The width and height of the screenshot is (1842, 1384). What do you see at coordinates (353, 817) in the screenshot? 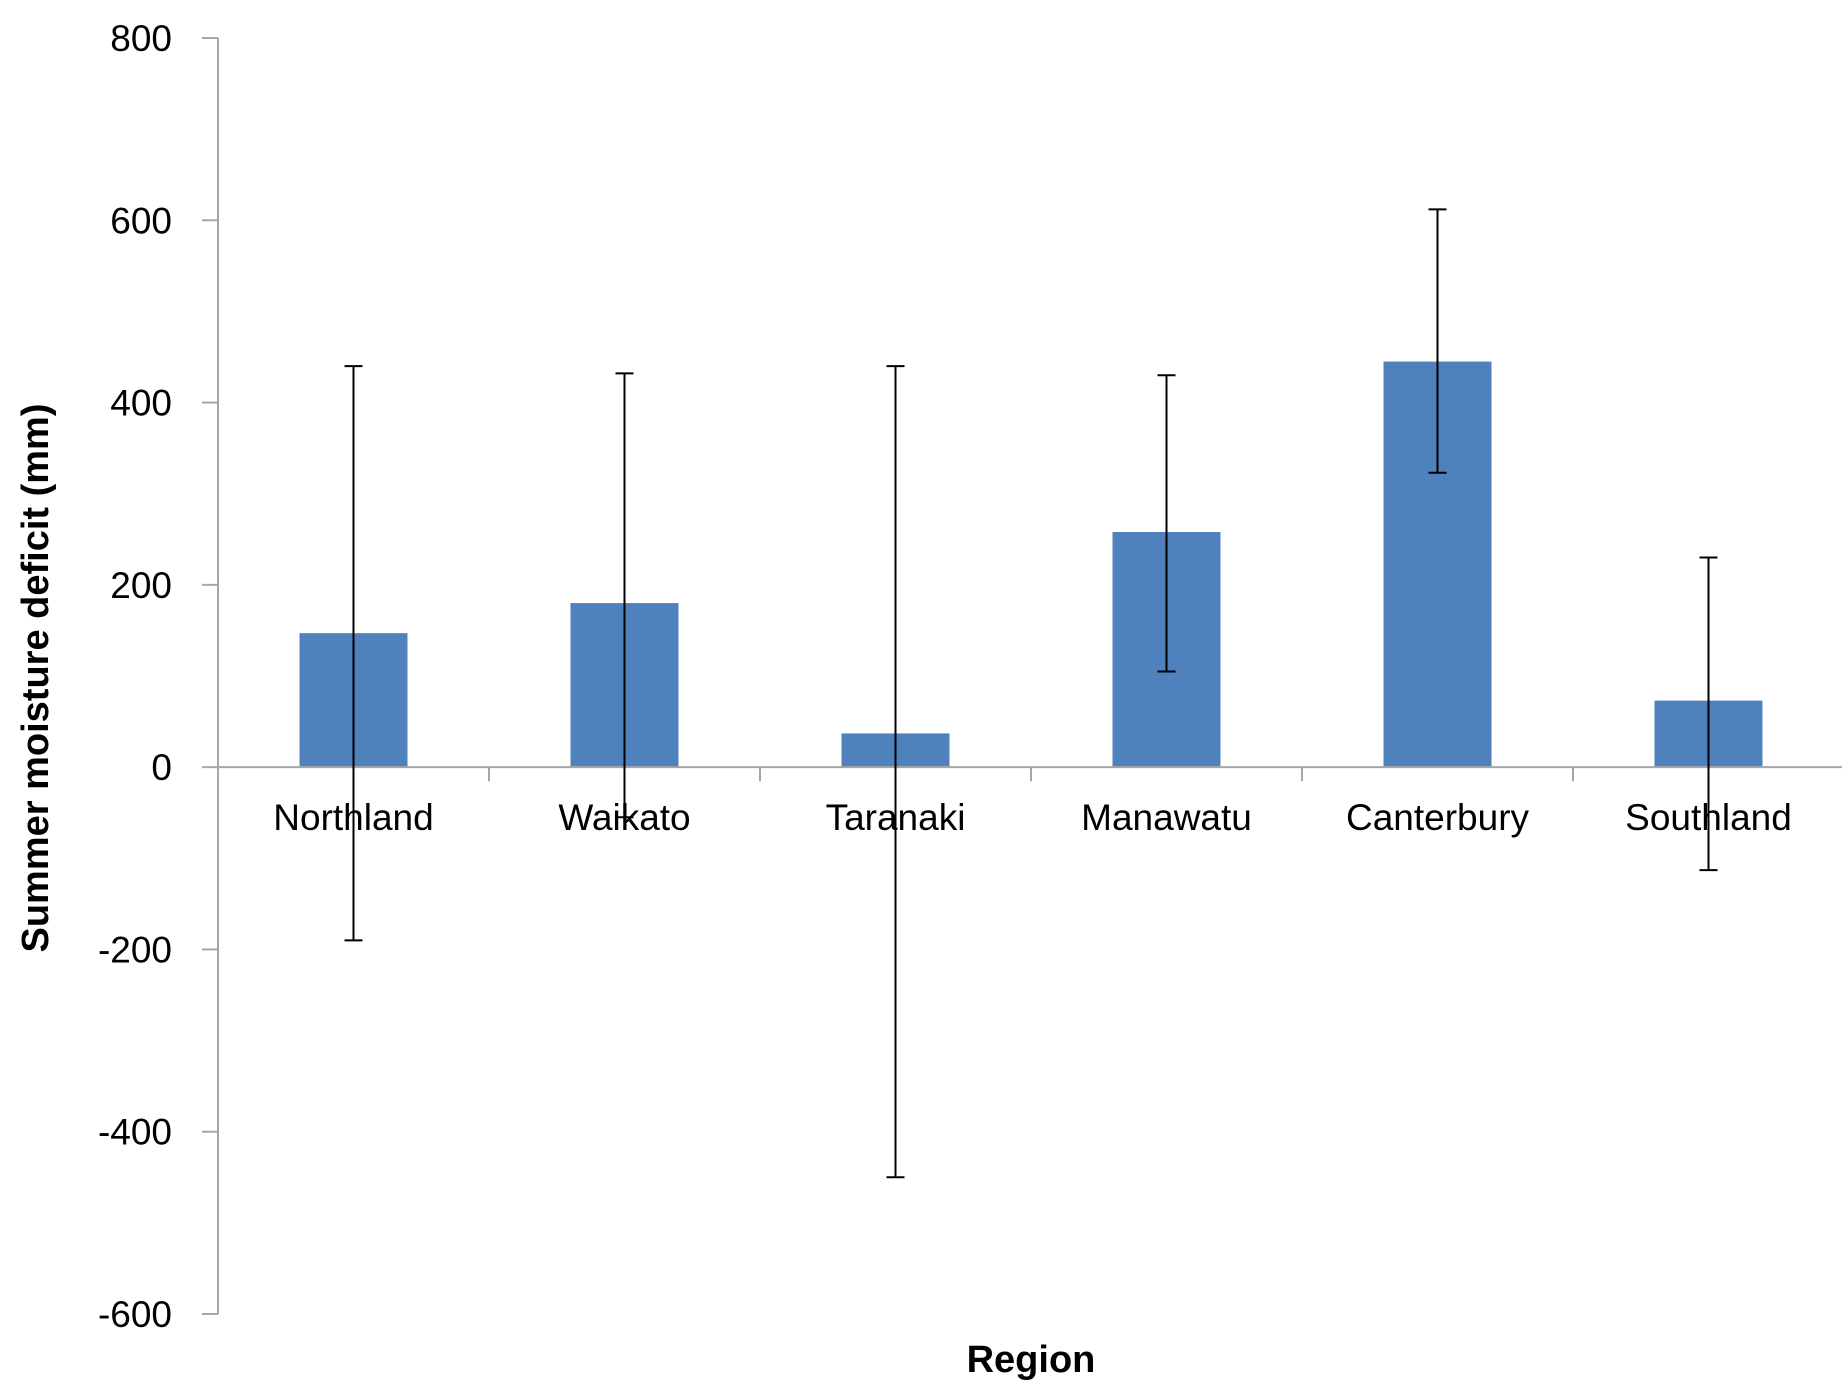
I see `category-label: Northland` at bounding box center [353, 817].